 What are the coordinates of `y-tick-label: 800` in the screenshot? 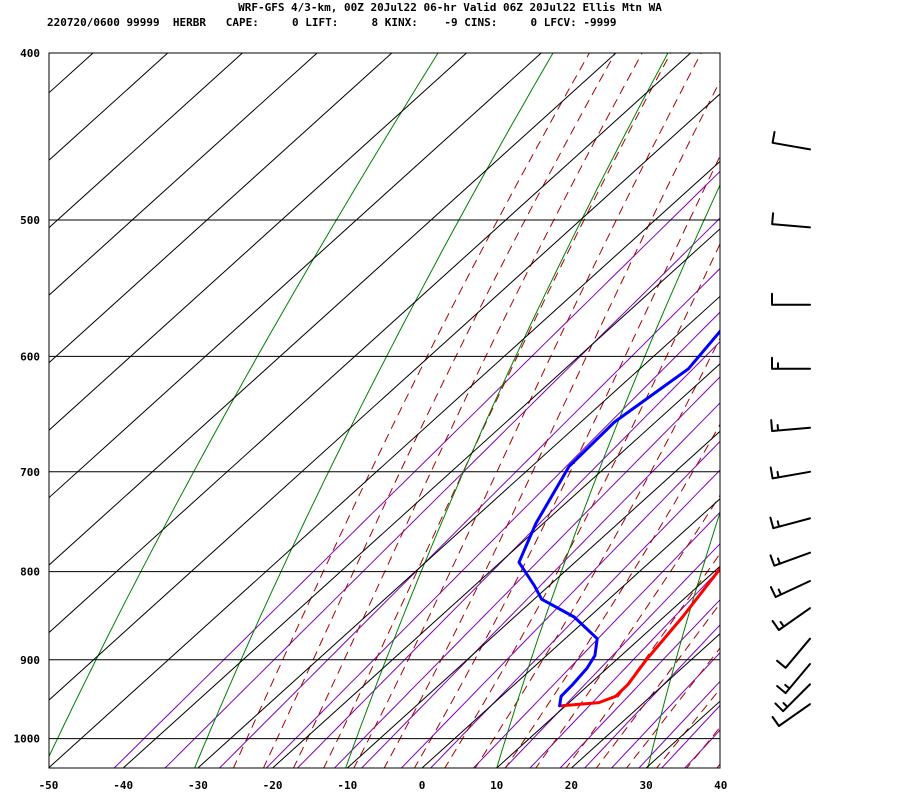 It's located at (30, 572).